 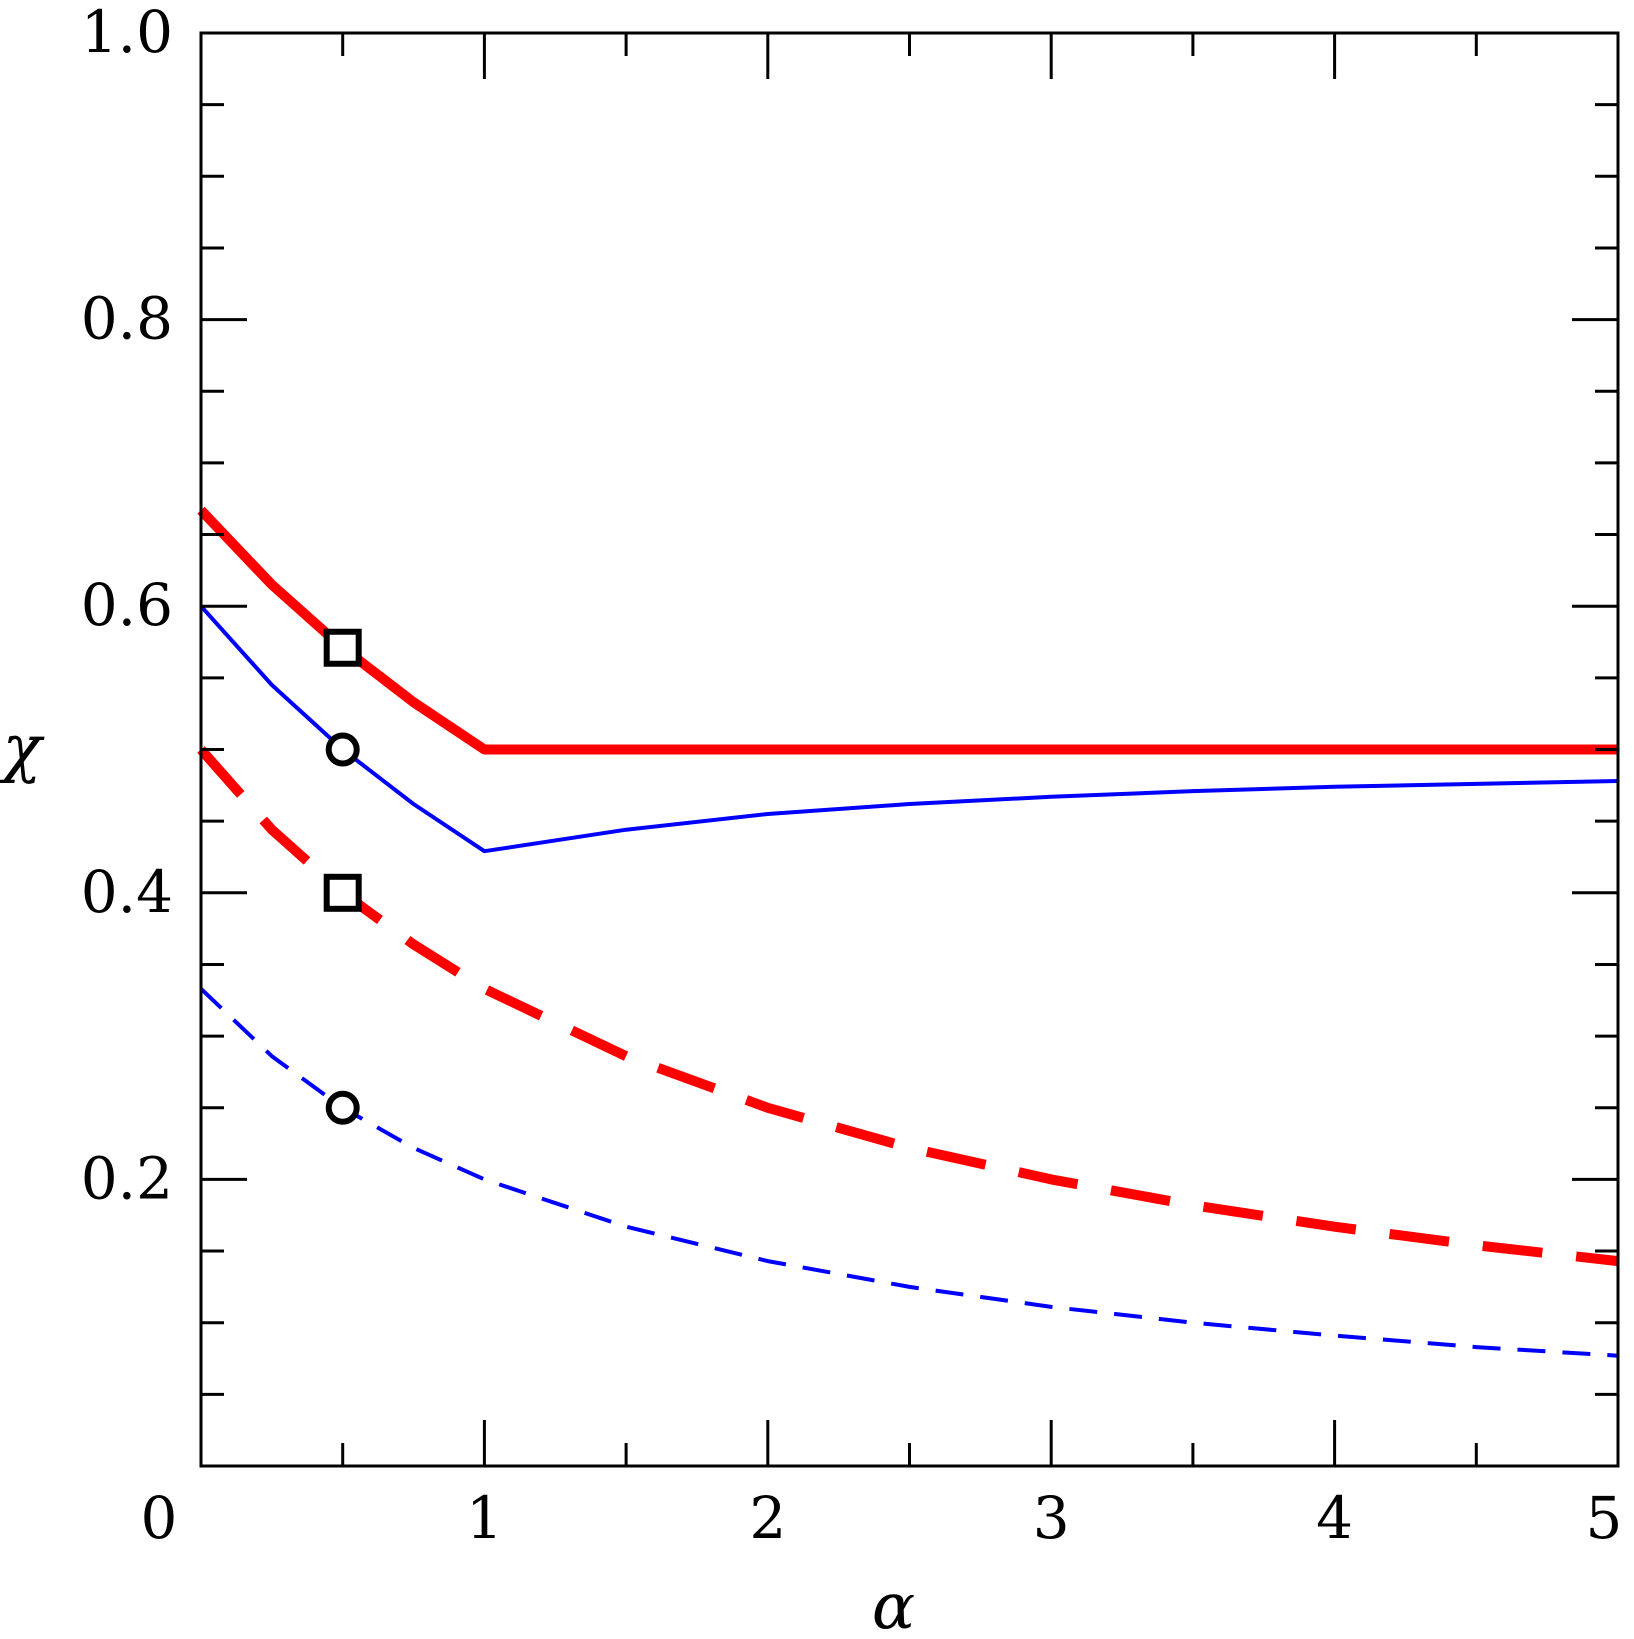 What do you see at coordinates (1051, 1518) in the screenshot?
I see `x-tick-label: 3` at bounding box center [1051, 1518].